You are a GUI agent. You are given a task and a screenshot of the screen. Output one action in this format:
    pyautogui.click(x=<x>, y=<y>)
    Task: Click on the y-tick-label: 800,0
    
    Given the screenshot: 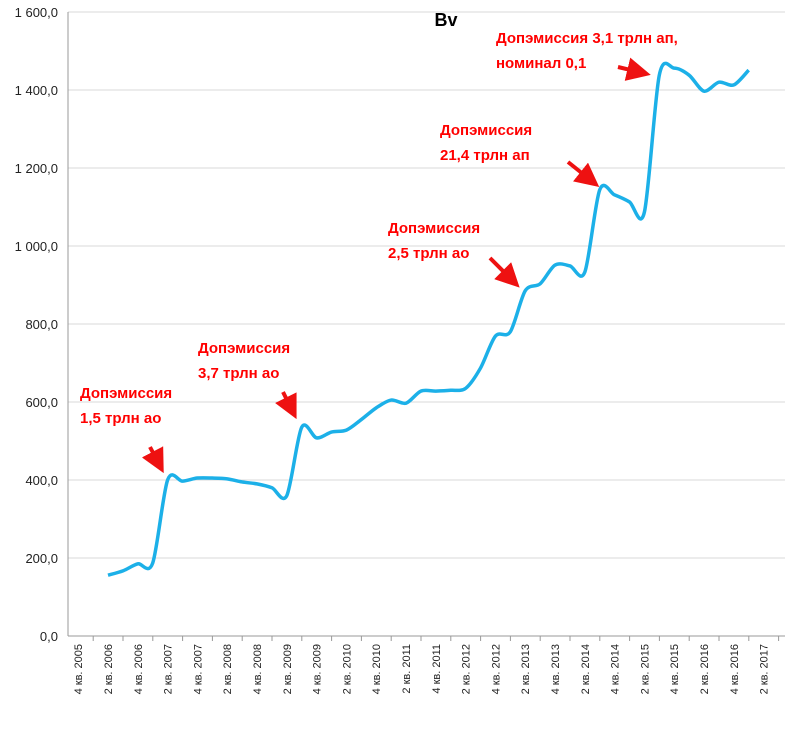 What is the action you would take?
    pyautogui.click(x=41, y=324)
    